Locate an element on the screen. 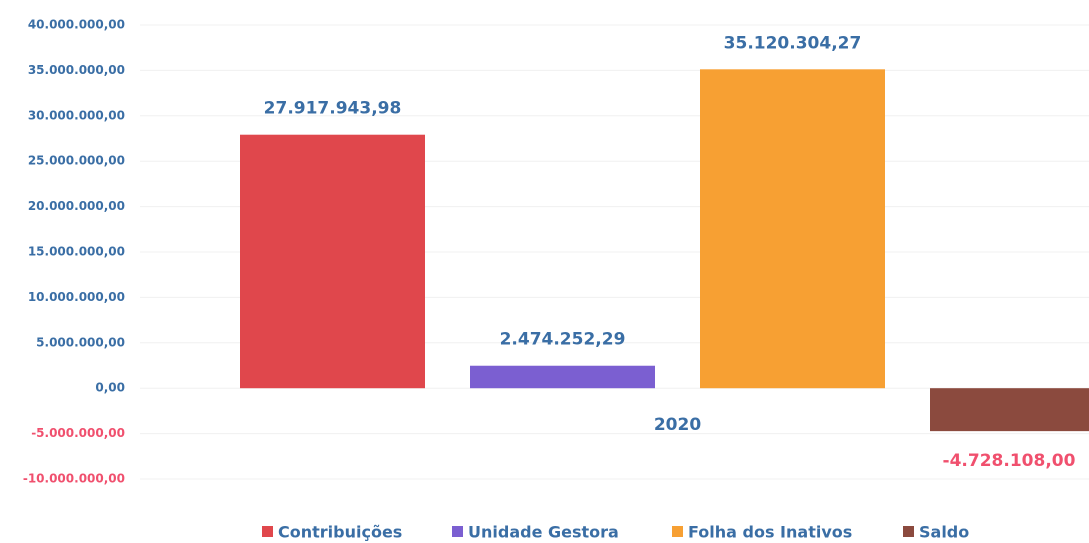 Image resolution: width=1089 pixels, height=543 pixels. data-label: -4.728.108,00 is located at coordinates (1009, 461).